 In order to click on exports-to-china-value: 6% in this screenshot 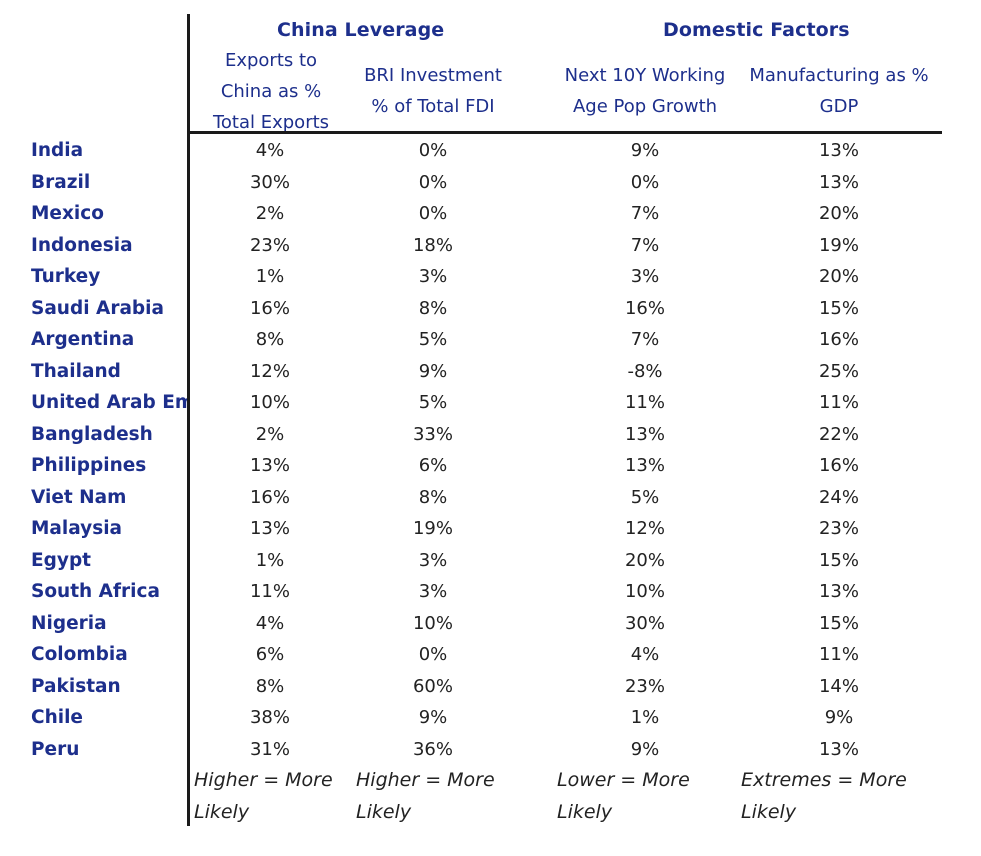, I will do `click(270, 654)`.